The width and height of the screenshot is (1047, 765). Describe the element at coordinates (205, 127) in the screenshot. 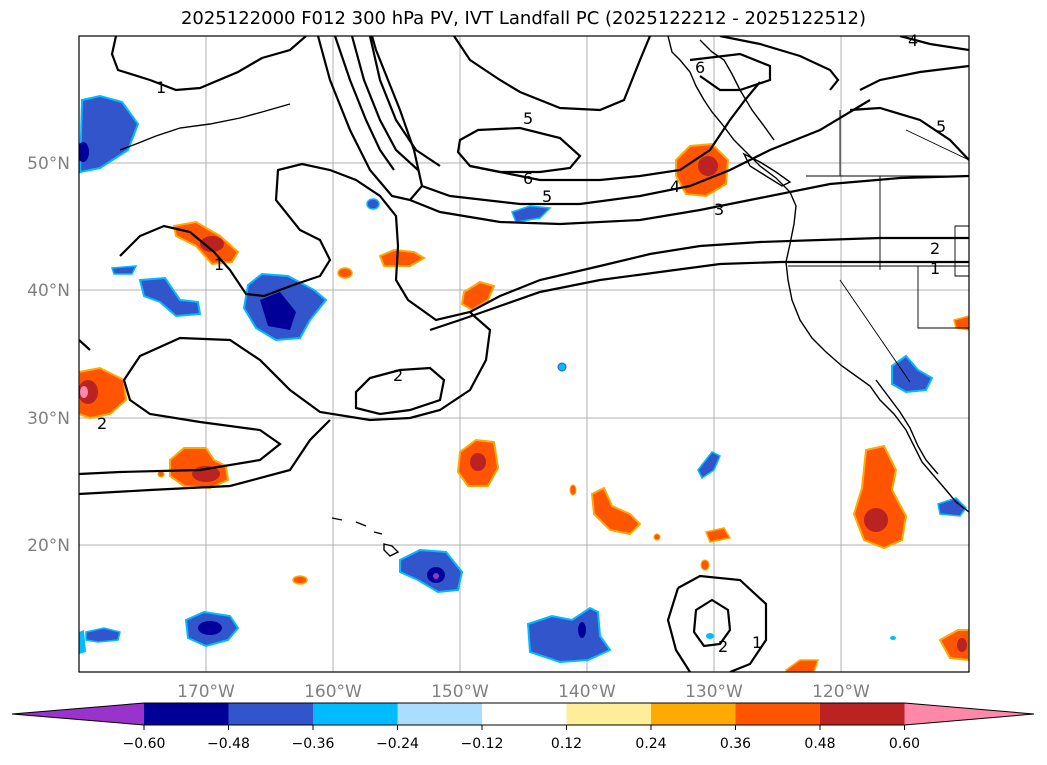

I see `coastline-aleutians` at that location.